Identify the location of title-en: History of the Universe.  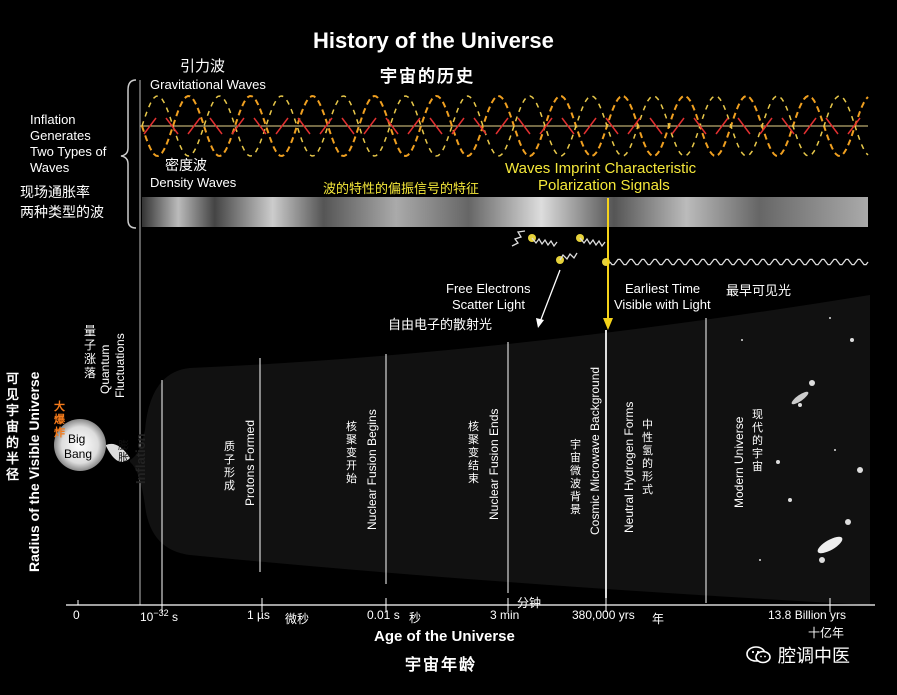
(433, 40).